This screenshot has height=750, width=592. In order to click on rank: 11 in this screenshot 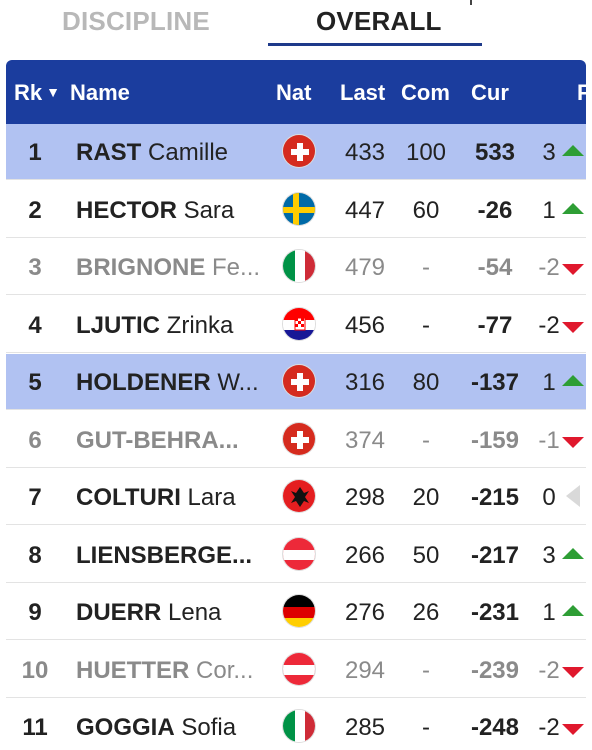, I will do `click(35, 727)`.